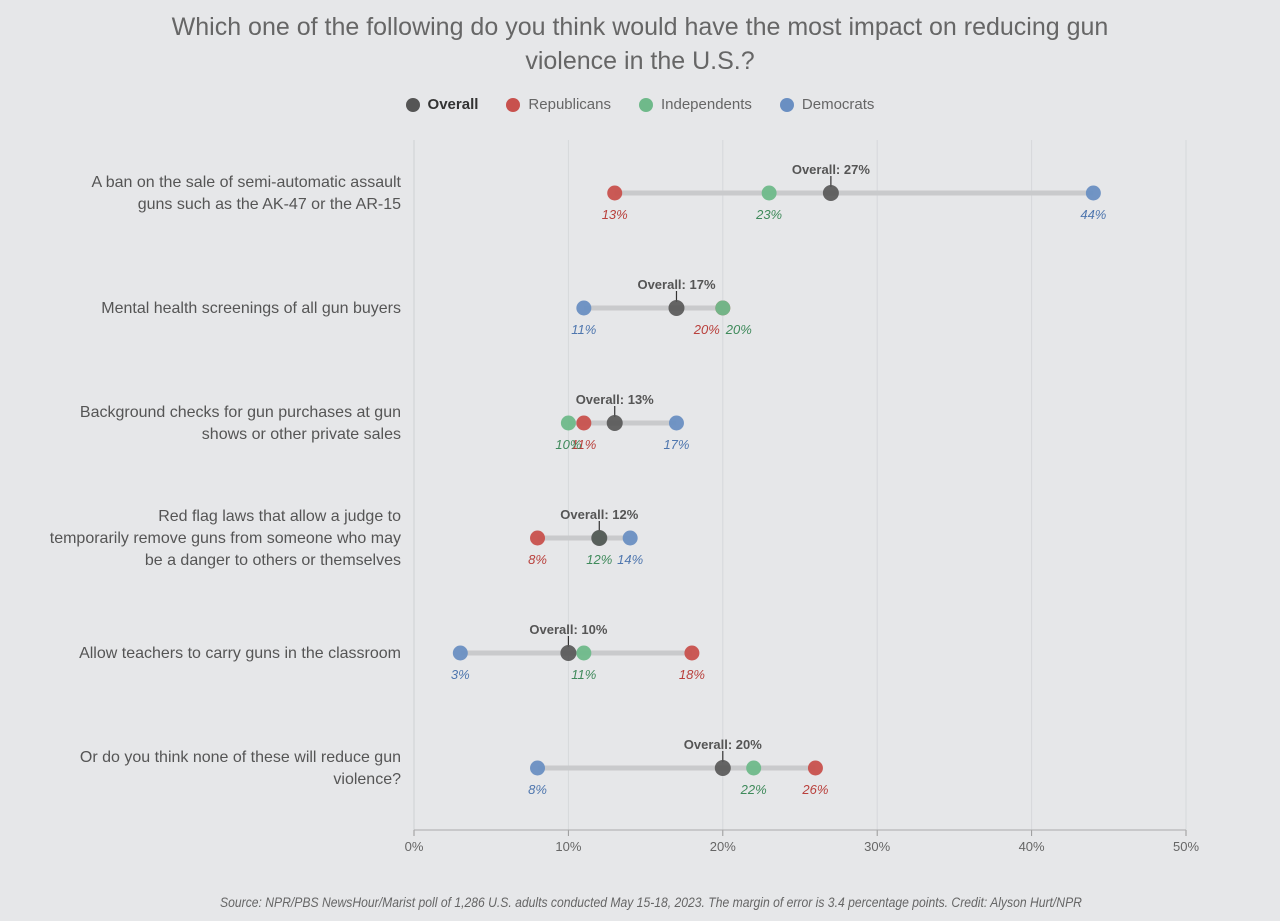 The width and height of the screenshot is (1280, 921). Describe the element at coordinates (301, 434) in the screenshot. I see `category-label-line: shows or other private sales` at that location.